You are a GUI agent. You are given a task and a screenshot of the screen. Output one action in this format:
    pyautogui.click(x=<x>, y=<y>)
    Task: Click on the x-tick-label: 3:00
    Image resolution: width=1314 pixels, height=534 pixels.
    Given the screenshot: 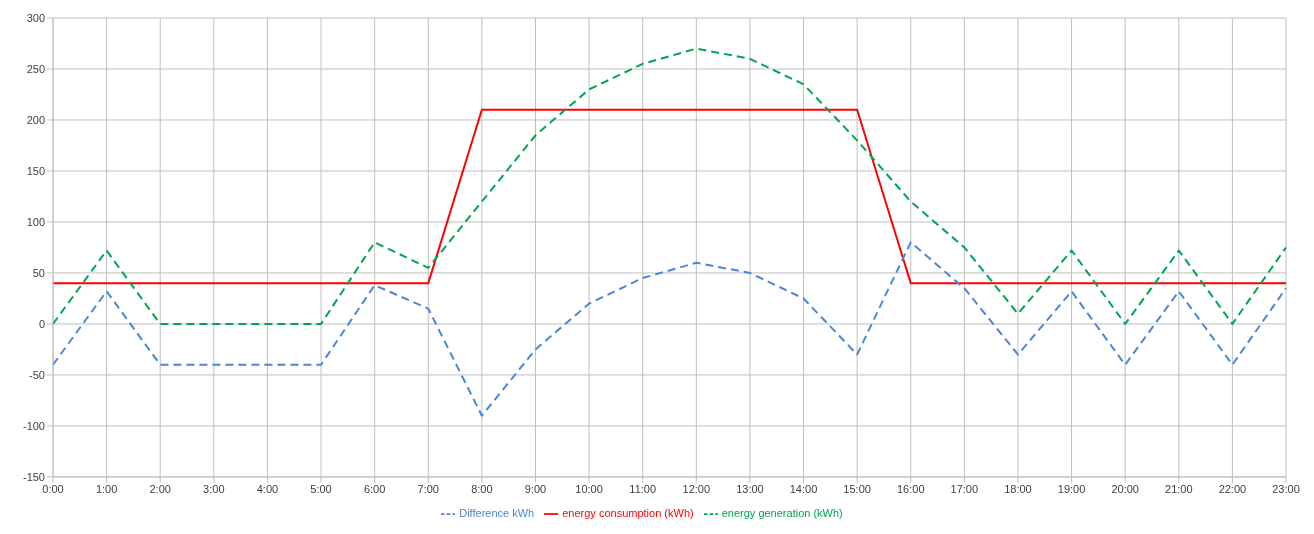 What is the action you would take?
    pyautogui.click(x=214, y=488)
    